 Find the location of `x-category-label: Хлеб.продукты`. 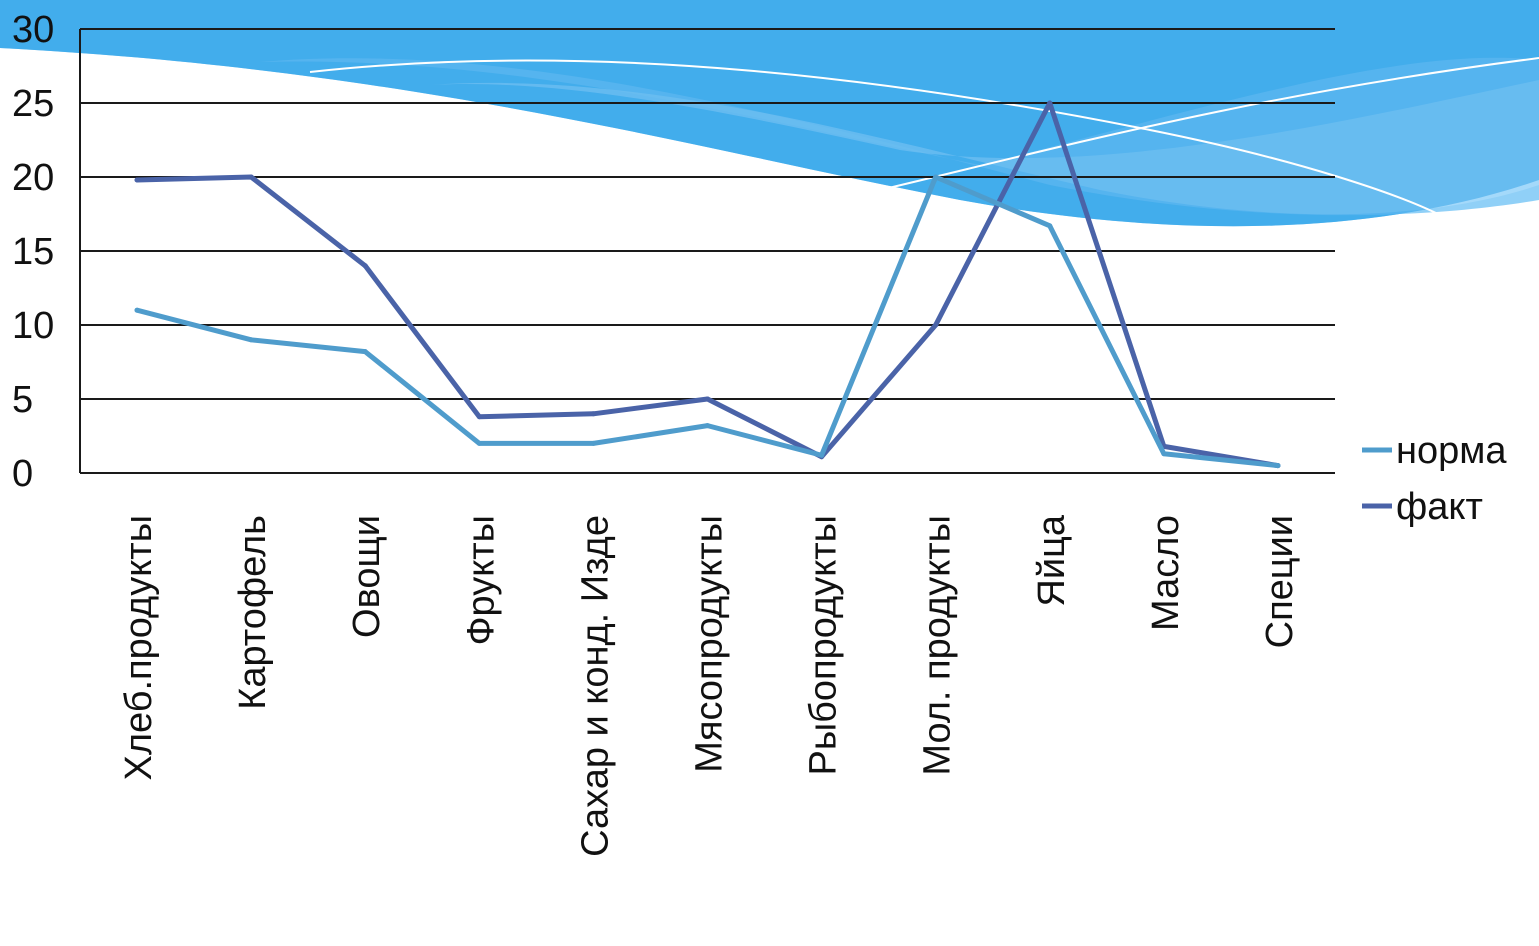

x-category-label: Хлеб.продукты is located at coordinates (139, 648).